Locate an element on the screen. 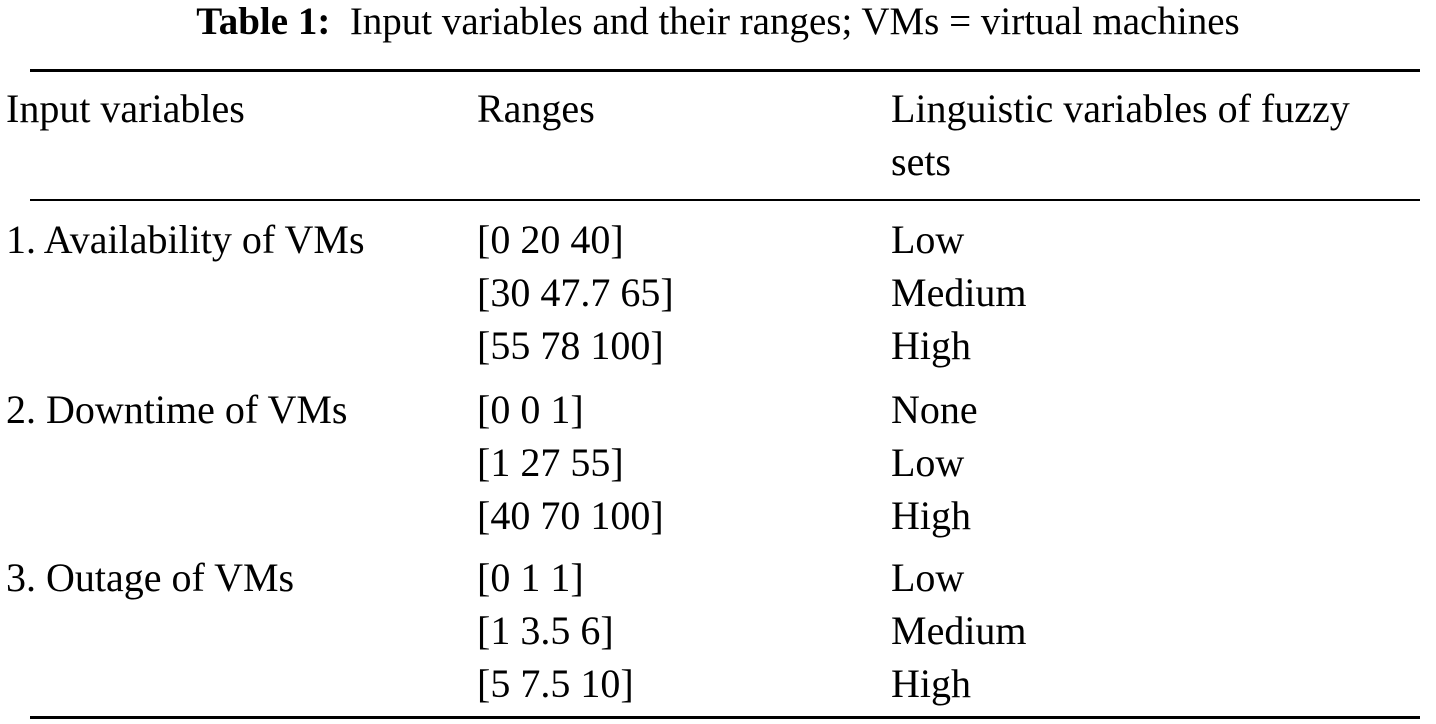  range-value: [40 70 100] is located at coordinates (570, 515).